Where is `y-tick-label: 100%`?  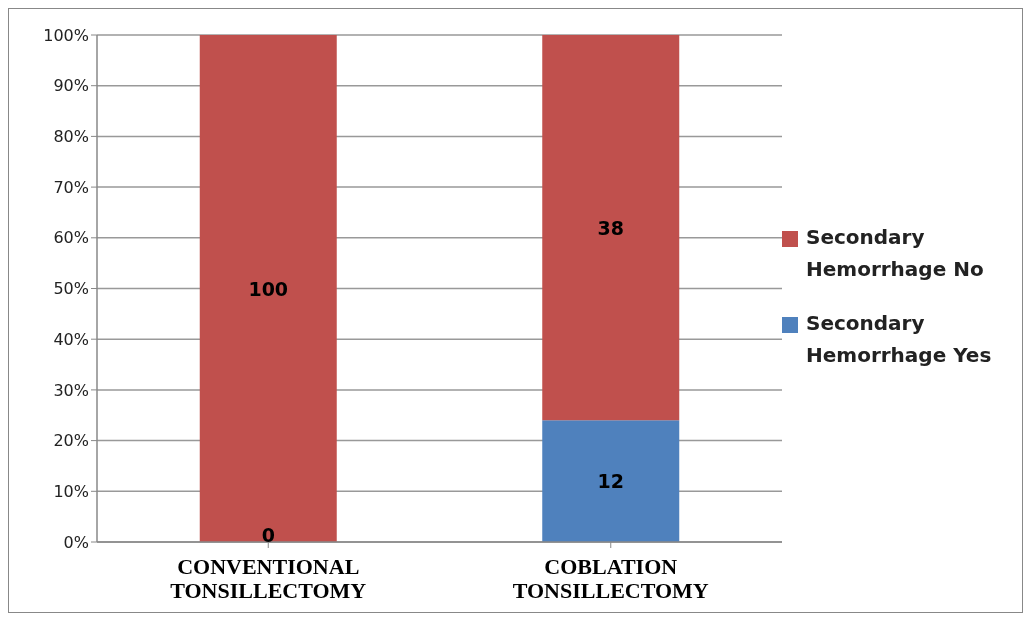
y-tick-label: 100% is located at coordinates (66, 35).